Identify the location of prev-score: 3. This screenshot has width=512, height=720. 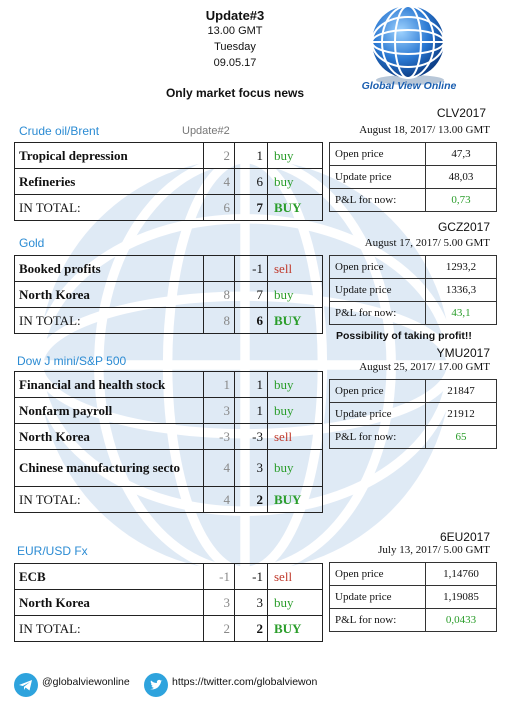
(219, 410).